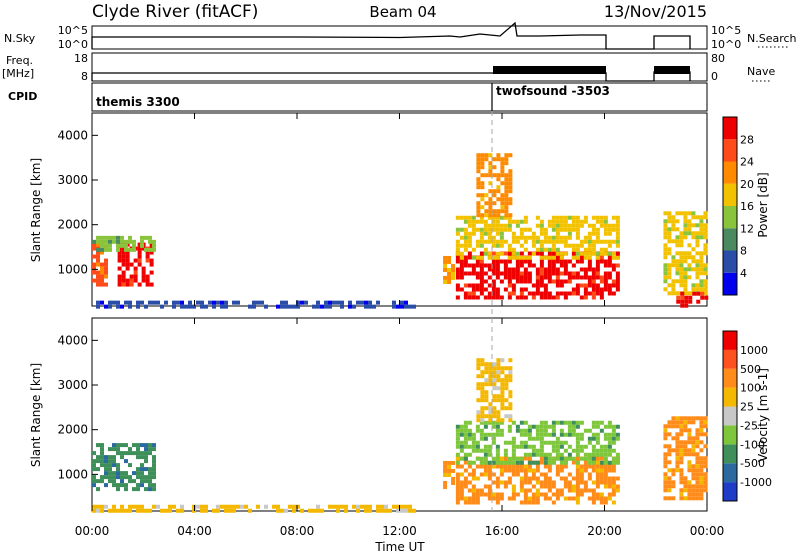 This screenshot has height=554, width=800. I want to click on velocity-colorbar-tick-0: 1000, so click(754, 350).